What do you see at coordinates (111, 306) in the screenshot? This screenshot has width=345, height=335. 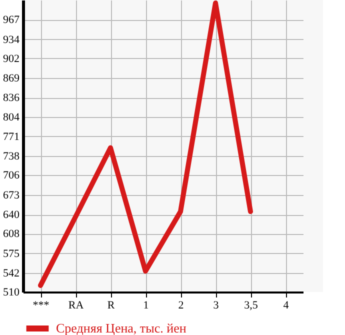 I see `x-tick-label: R` at bounding box center [111, 306].